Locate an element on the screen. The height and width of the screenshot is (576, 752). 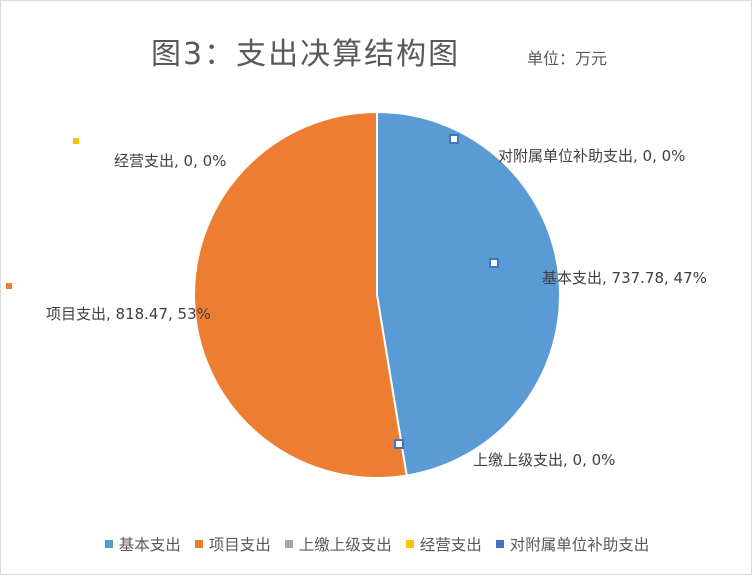
legend-item-5: 对附属单位补助支出 is located at coordinates (572, 544).